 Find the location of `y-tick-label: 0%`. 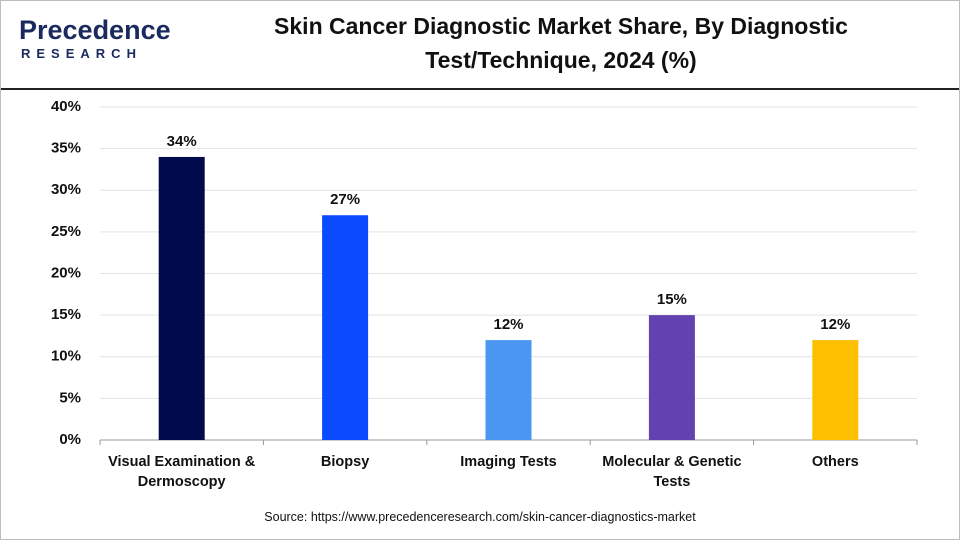

y-tick-label: 0% is located at coordinates (70, 439).